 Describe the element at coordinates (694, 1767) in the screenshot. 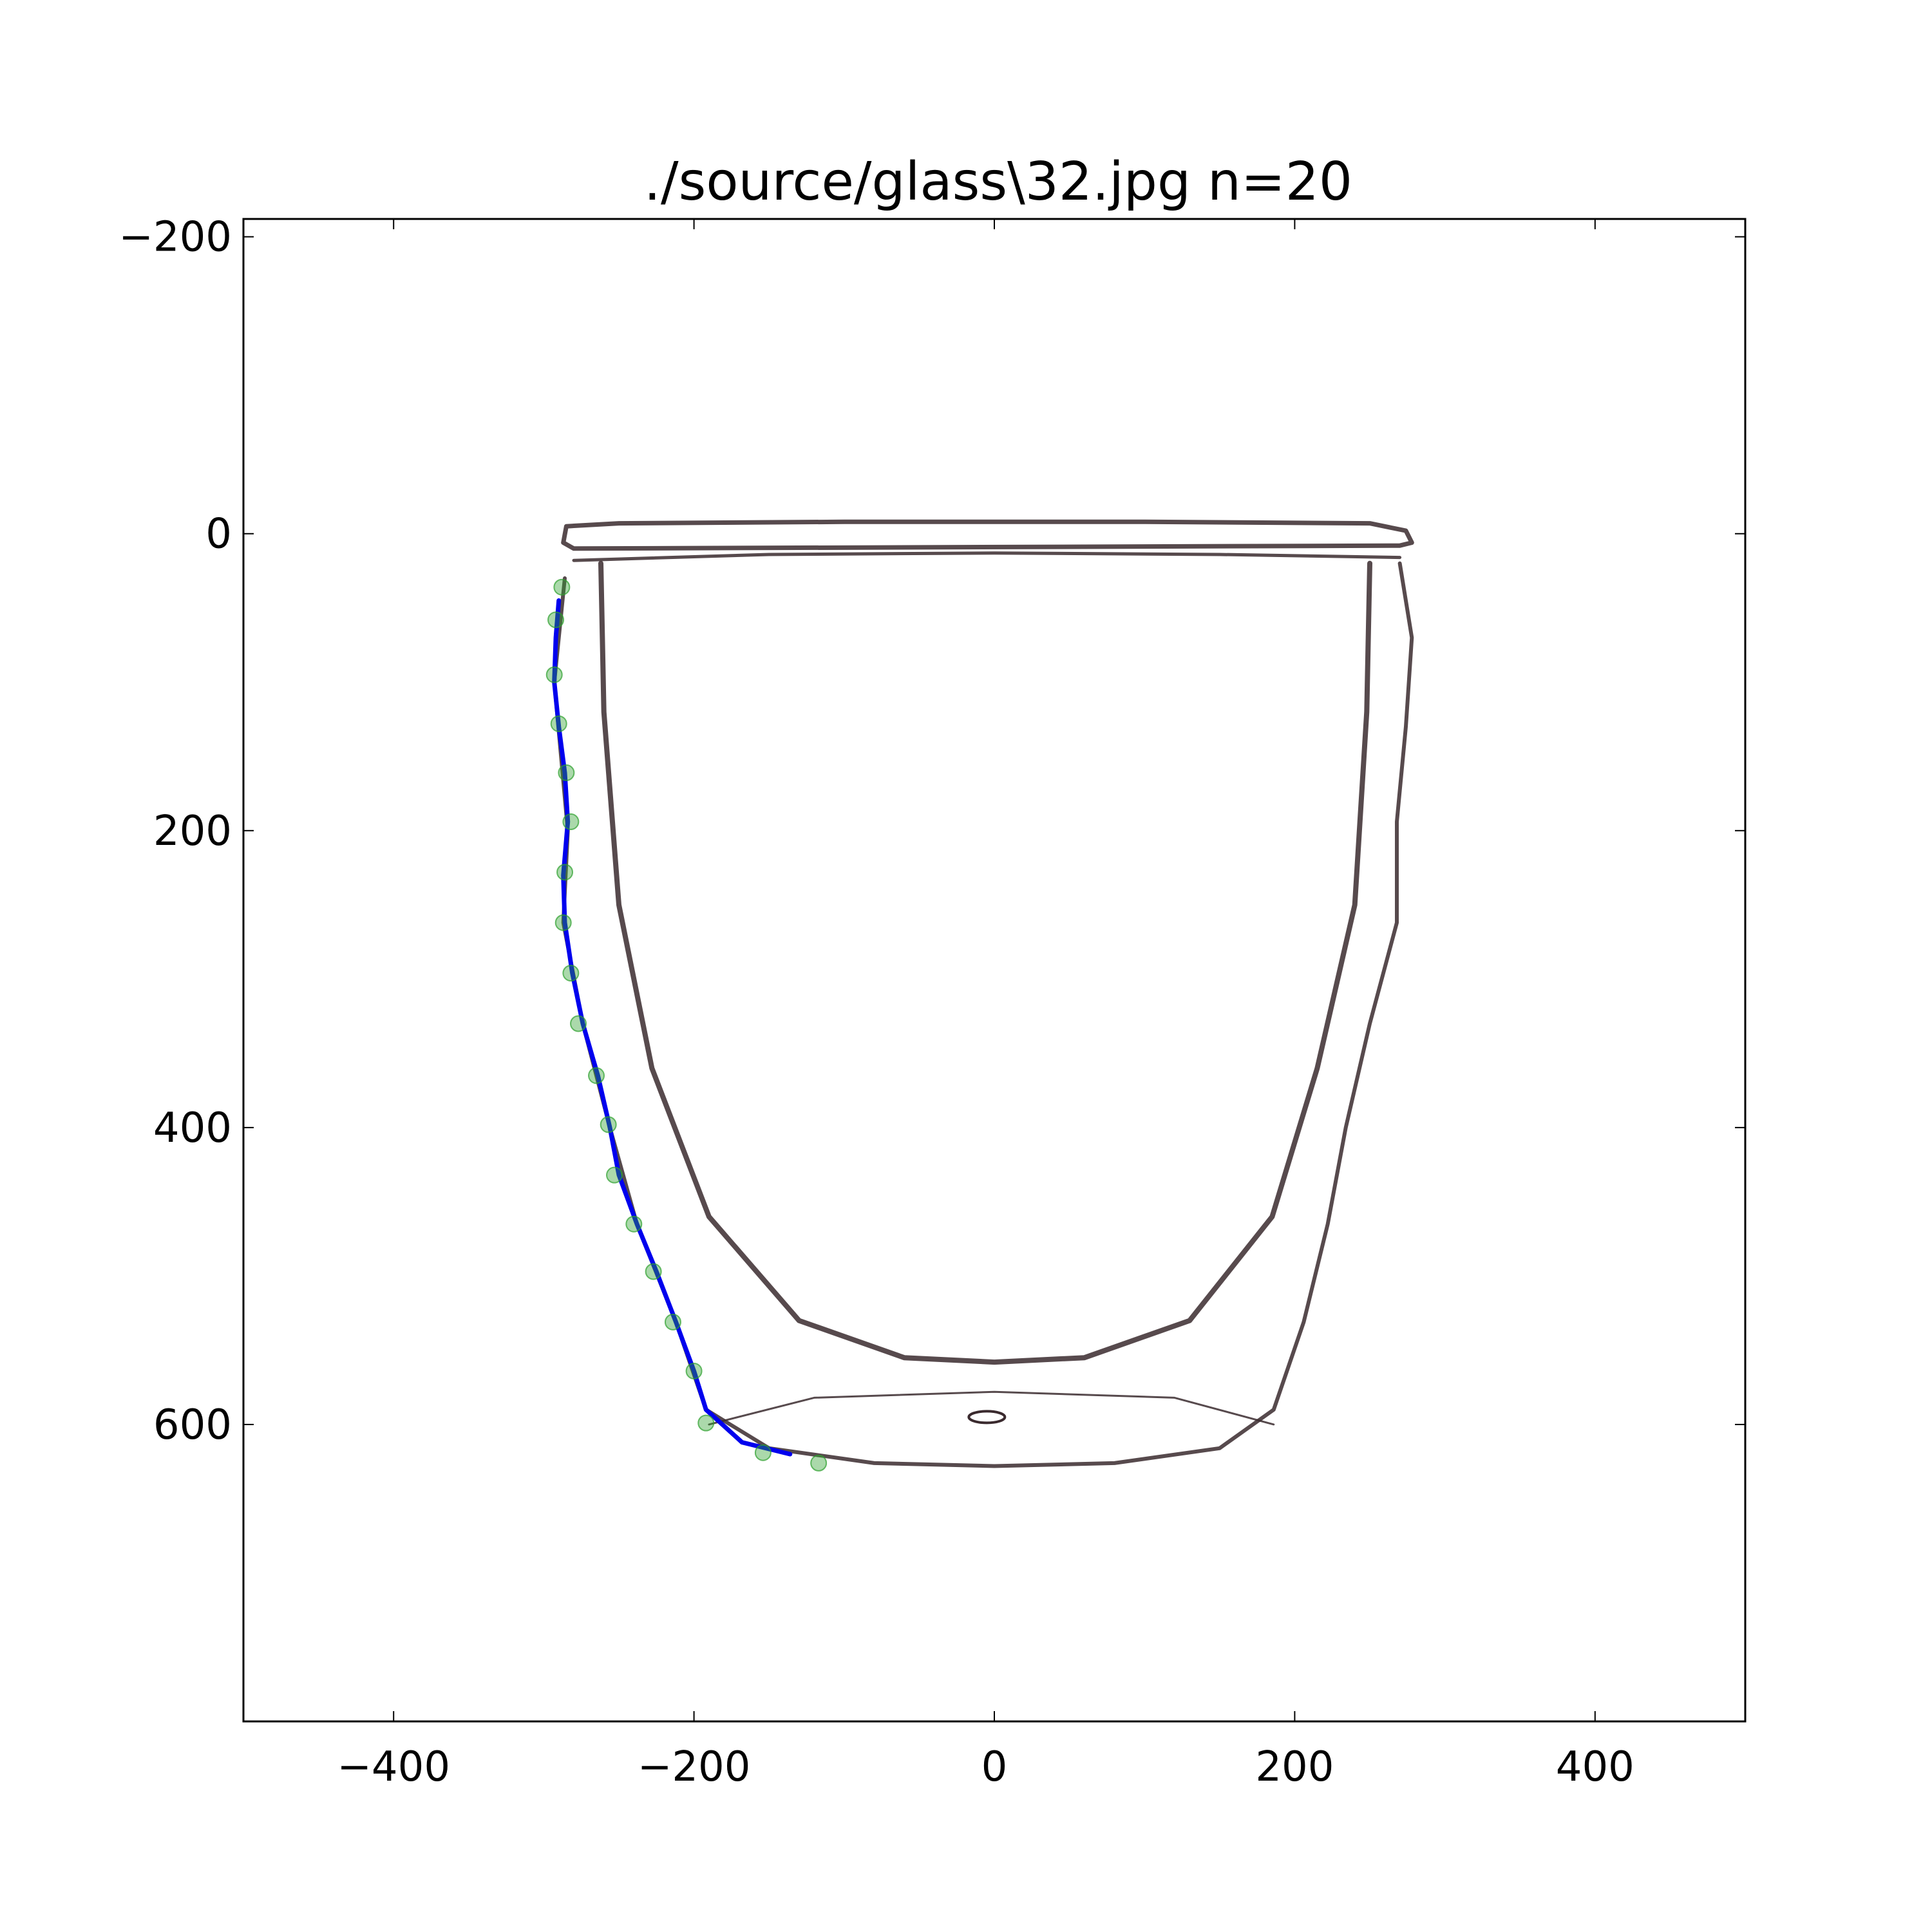

I see `x-tick-label: −200` at that location.